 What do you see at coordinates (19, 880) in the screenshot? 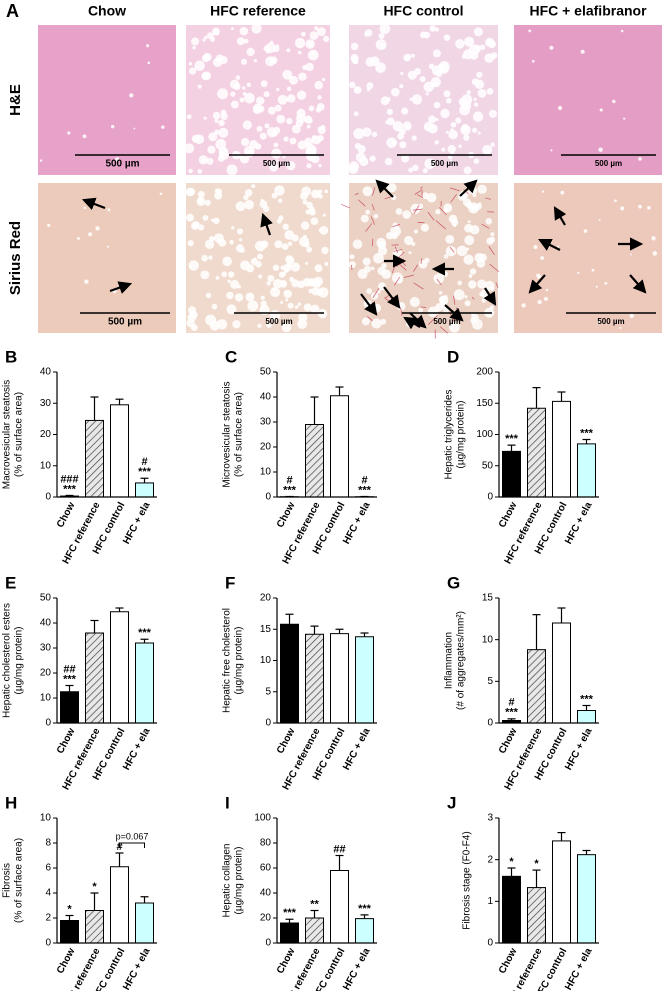
I see `y-axis-label: (% of surface area)` at bounding box center [19, 880].